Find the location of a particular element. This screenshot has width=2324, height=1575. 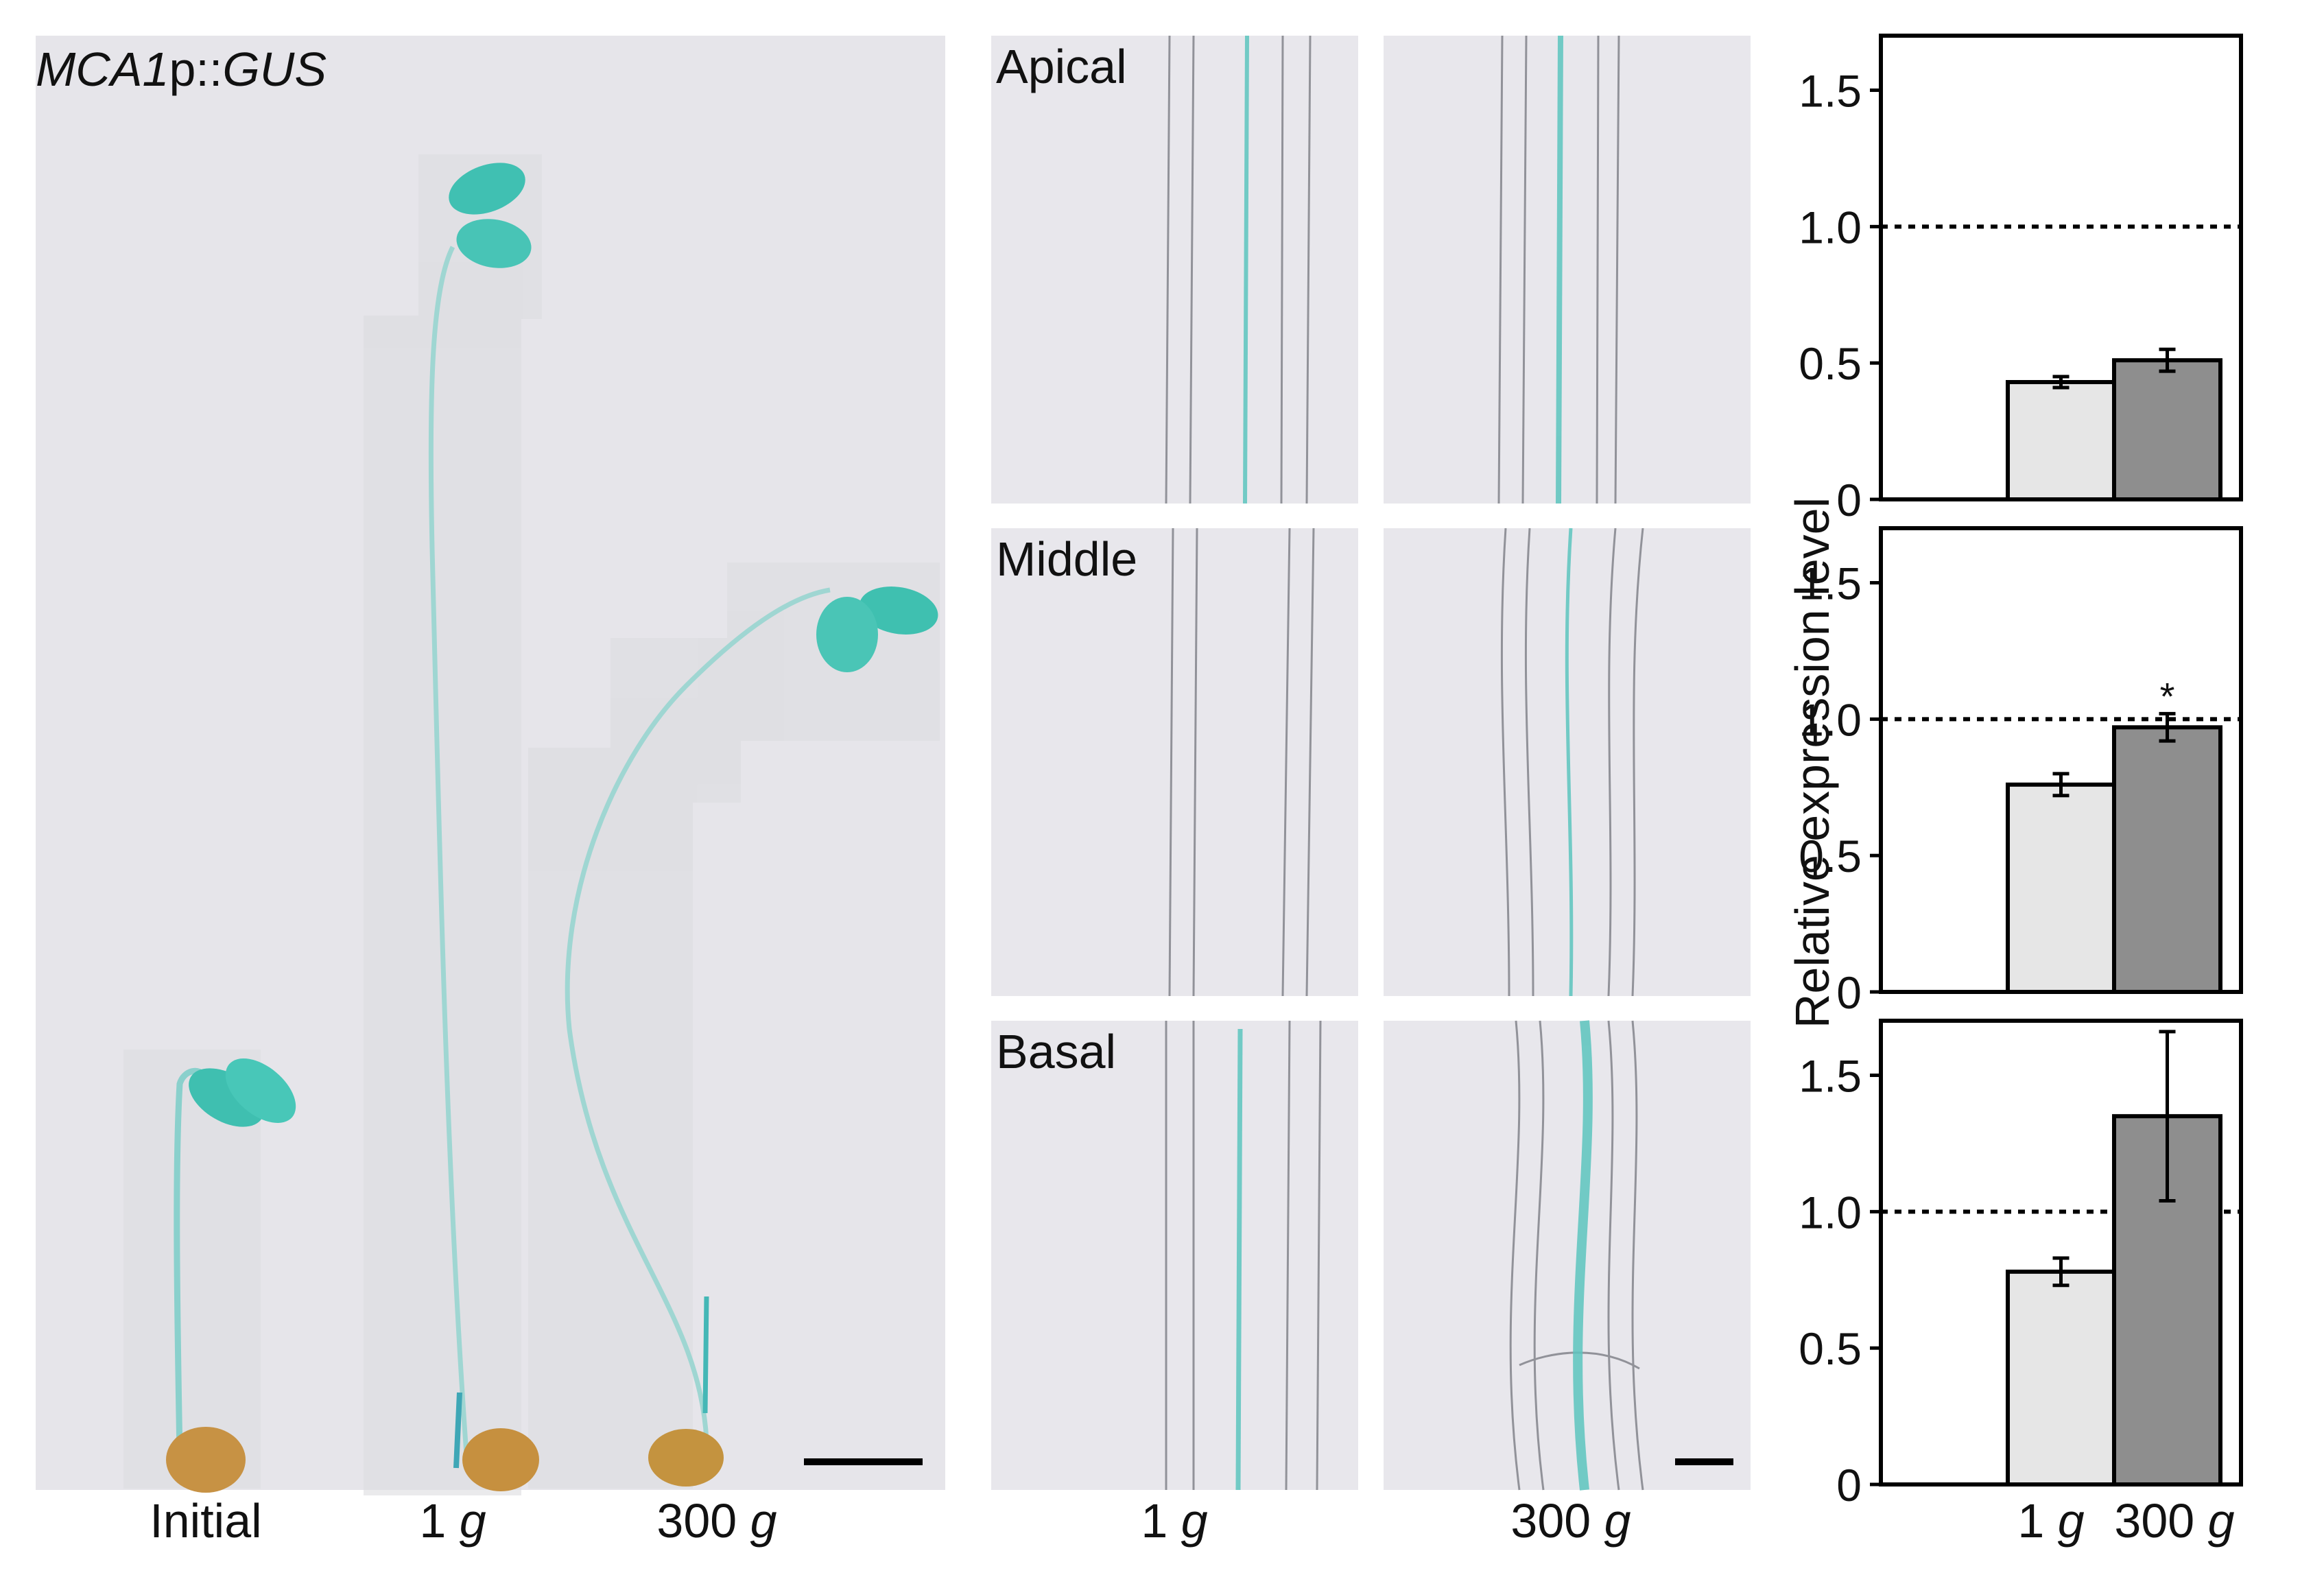

micrograph-apical-300g is located at coordinates (1567, 270).